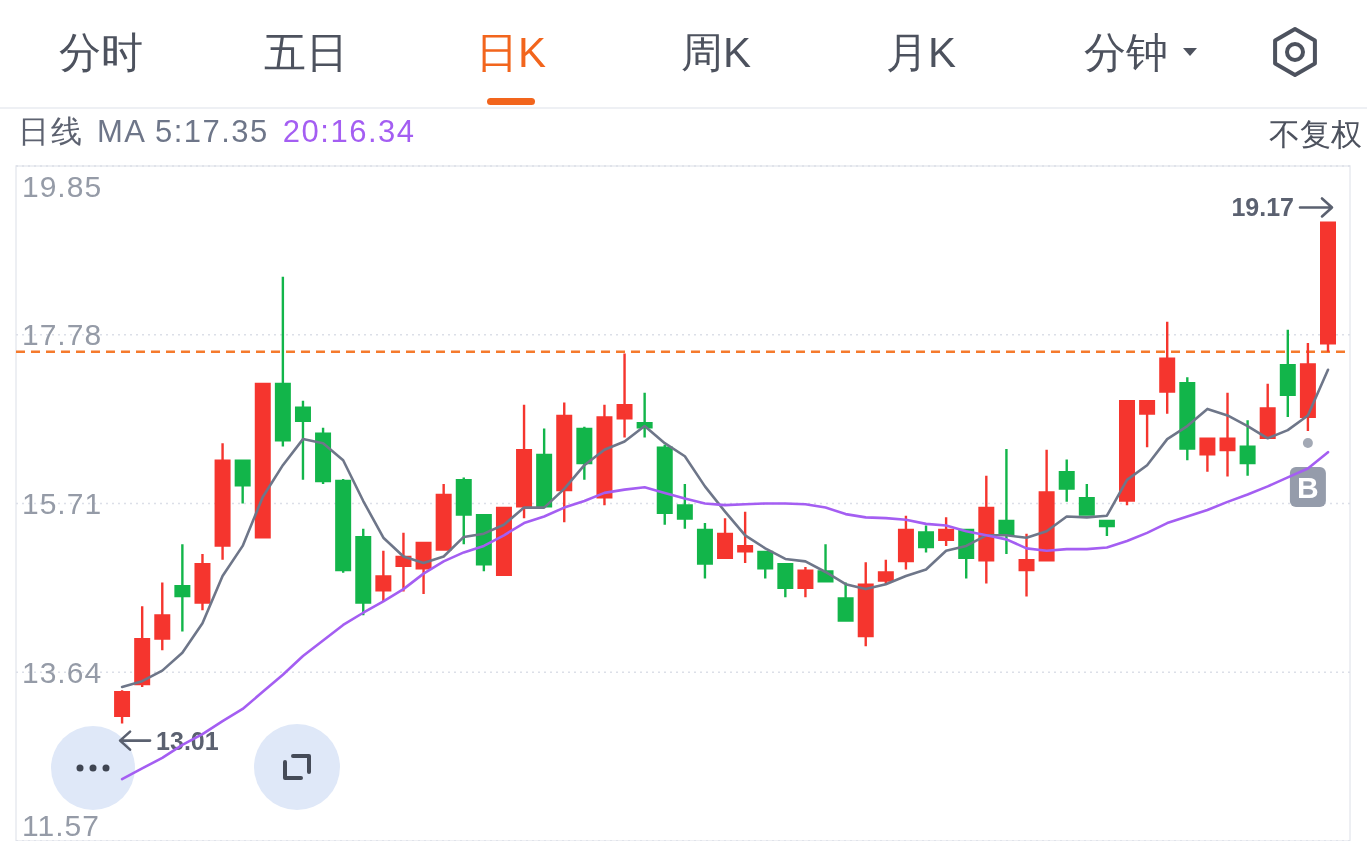 The height and width of the screenshot is (841, 1367). Describe the element at coordinates (62, 335) in the screenshot. I see `y-tick-label: 17.78` at that location.